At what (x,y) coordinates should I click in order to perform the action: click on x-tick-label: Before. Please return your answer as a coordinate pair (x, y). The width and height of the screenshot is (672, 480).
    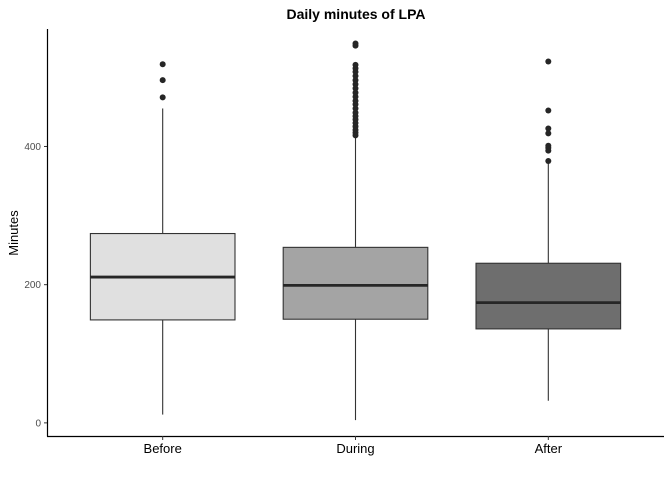
    Looking at the image, I should click on (163, 448).